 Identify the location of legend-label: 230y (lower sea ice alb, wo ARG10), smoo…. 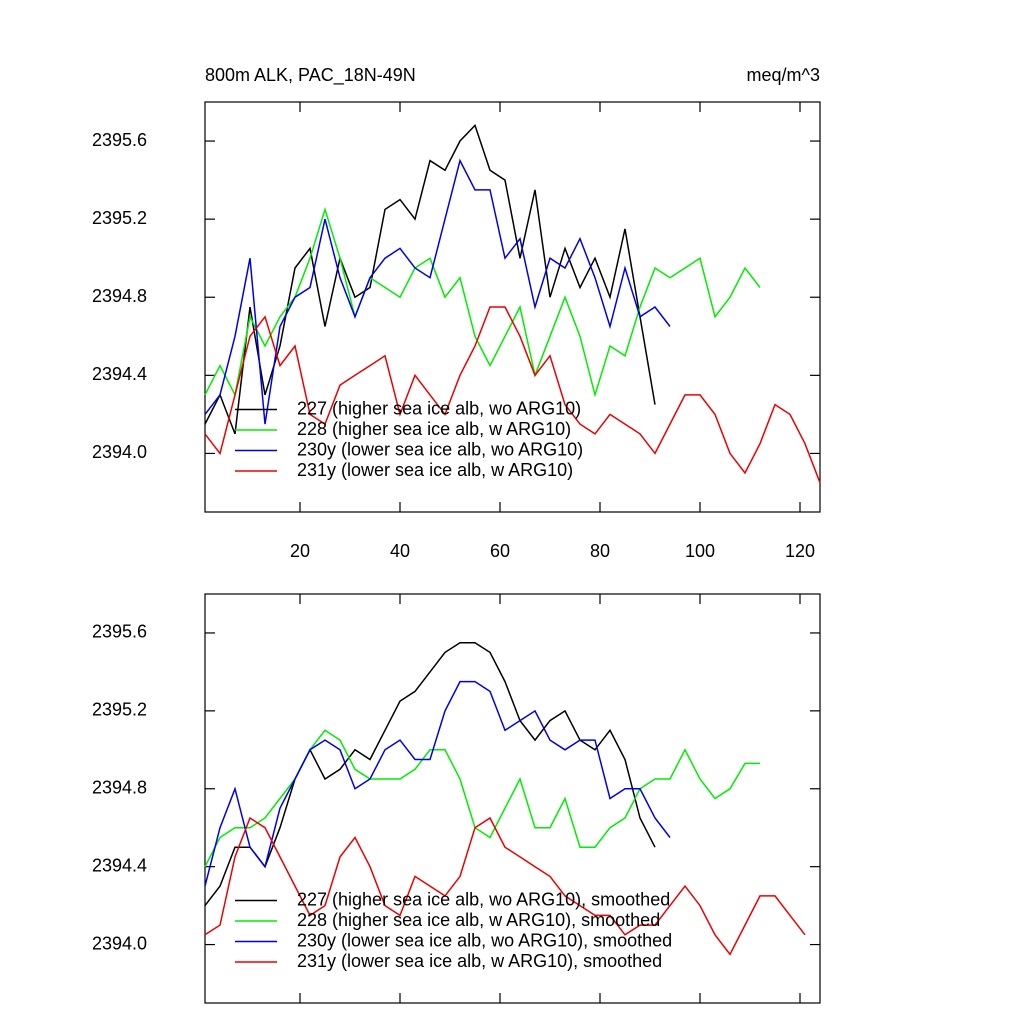
(484, 940).